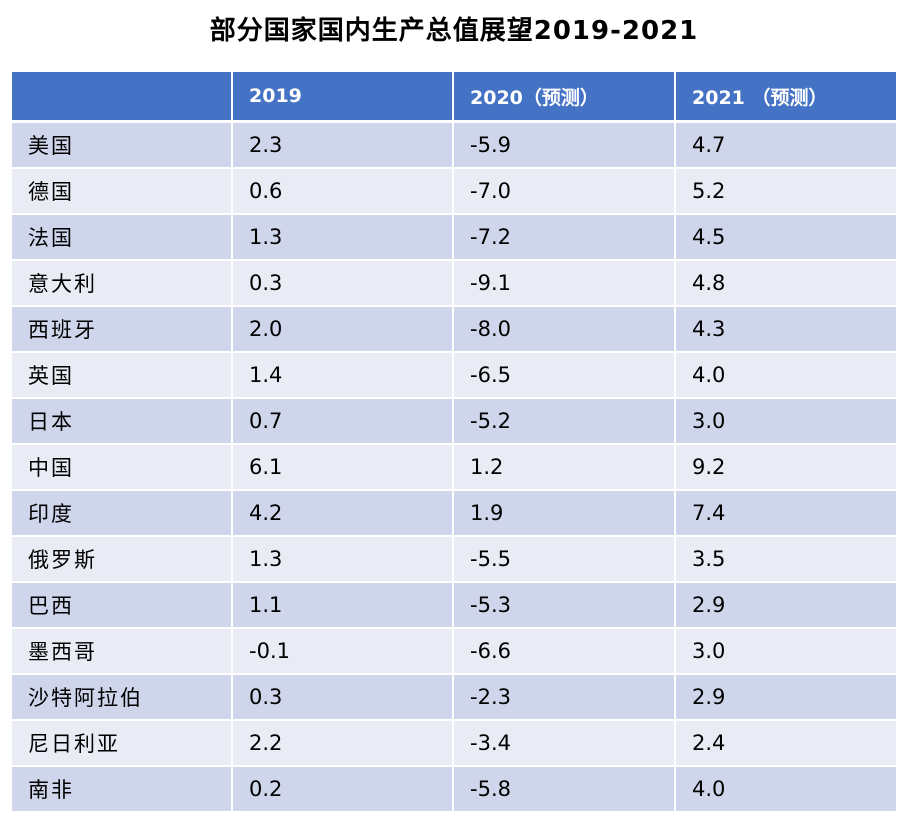  I want to click on table-row: 尼日利亚 2.2 -3.4 2.4, so click(454, 743).